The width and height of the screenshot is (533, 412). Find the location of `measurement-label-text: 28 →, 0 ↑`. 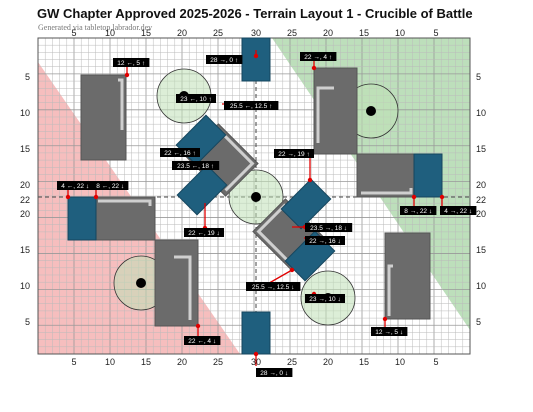

measurement-label-text: 28 →, 0 ↑ is located at coordinates (224, 60).